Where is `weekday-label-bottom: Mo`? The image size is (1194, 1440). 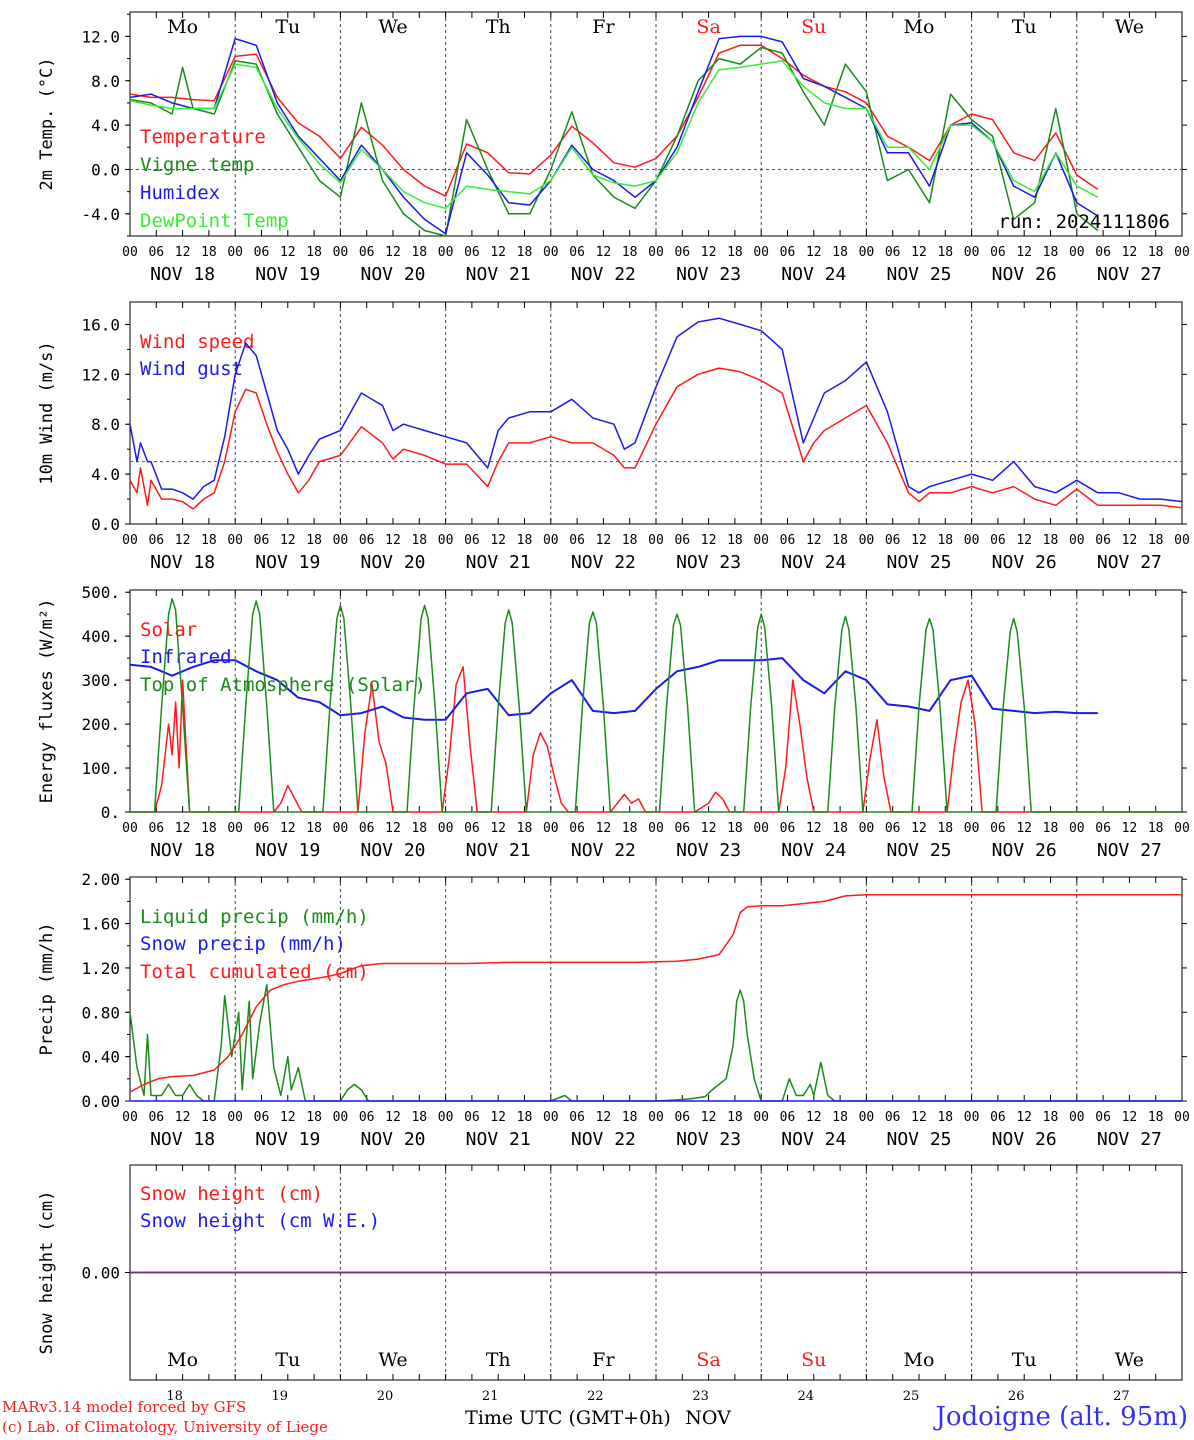 weekday-label-bottom: Mo is located at coordinates (919, 1360).